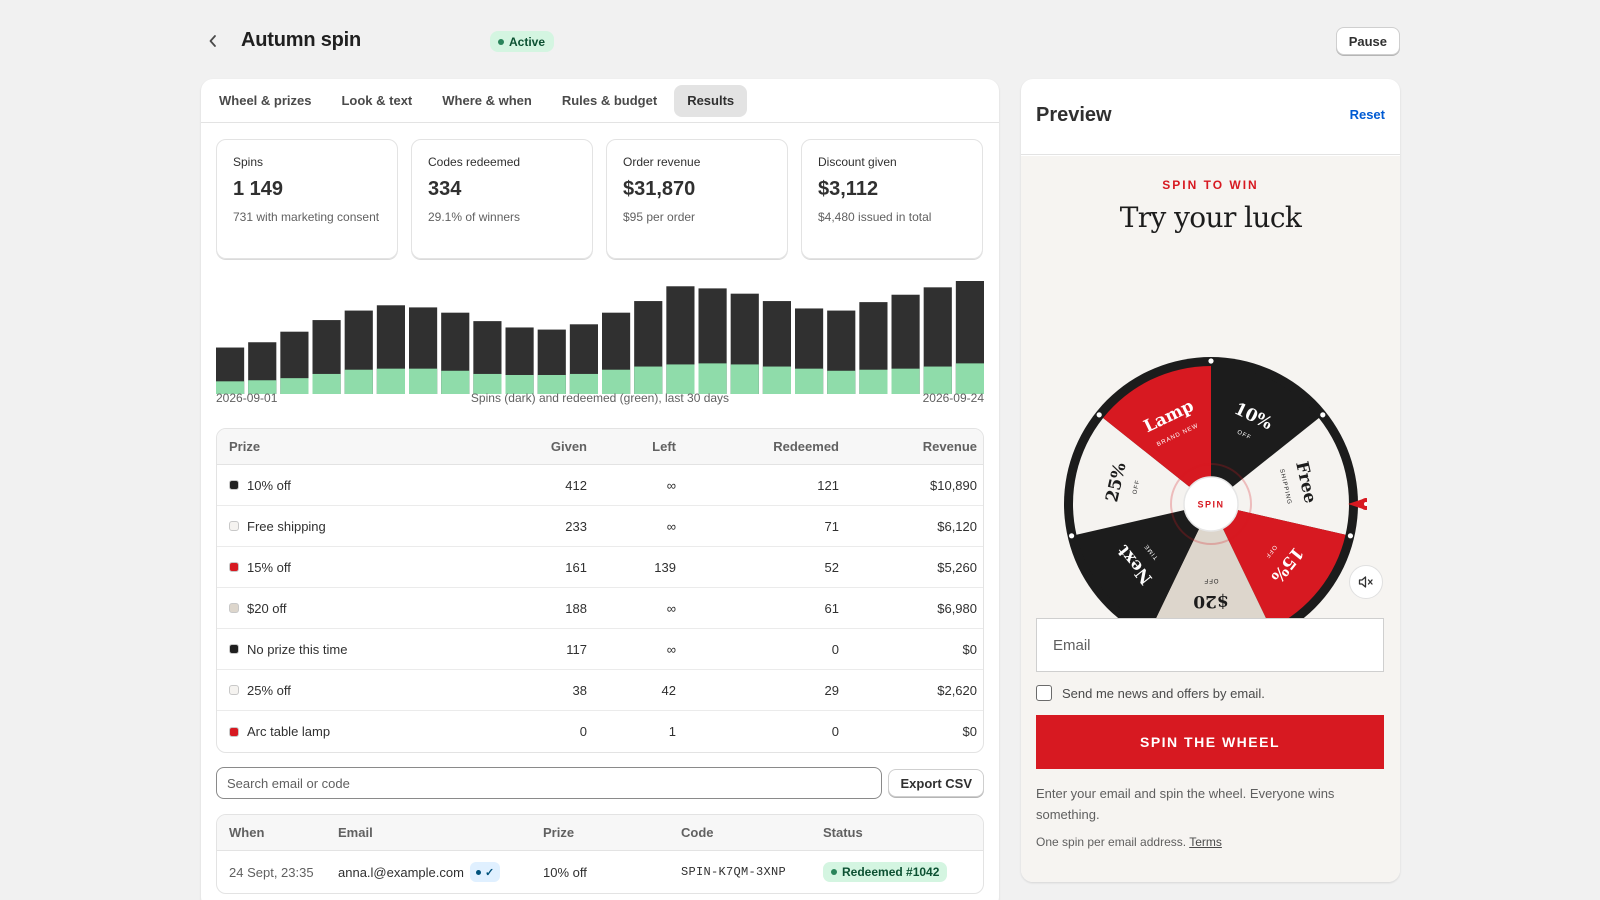  Describe the element at coordinates (600, 567) in the screenshot. I see `table-row: 15% off 161 139 52 $5,260` at that location.